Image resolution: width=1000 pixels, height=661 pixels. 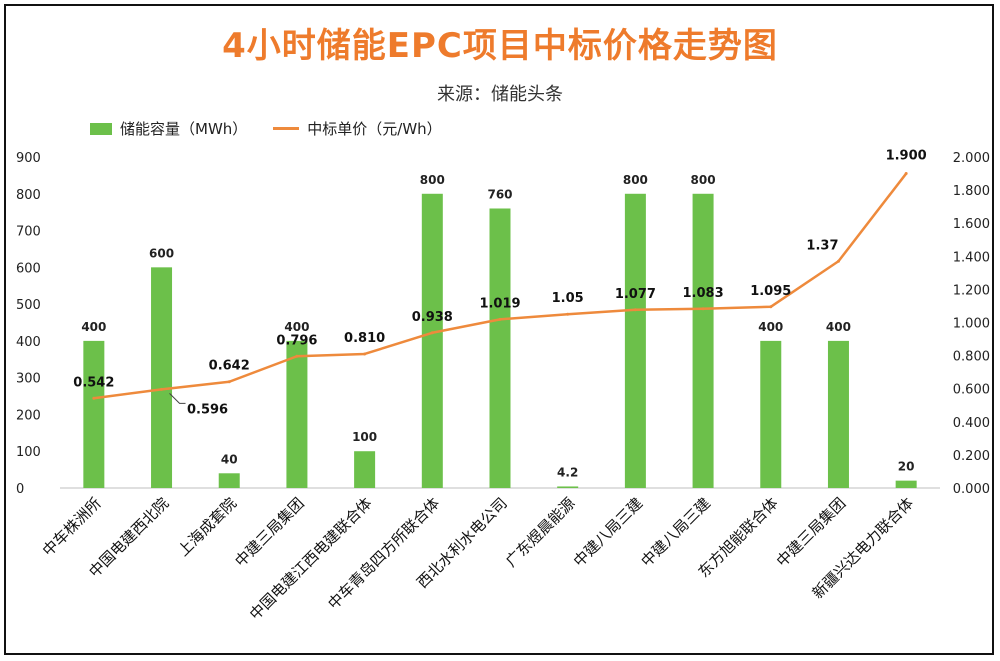 What do you see at coordinates (971, 390) in the screenshot?
I see `y-right-tick-label: 0.600` at bounding box center [971, 390].